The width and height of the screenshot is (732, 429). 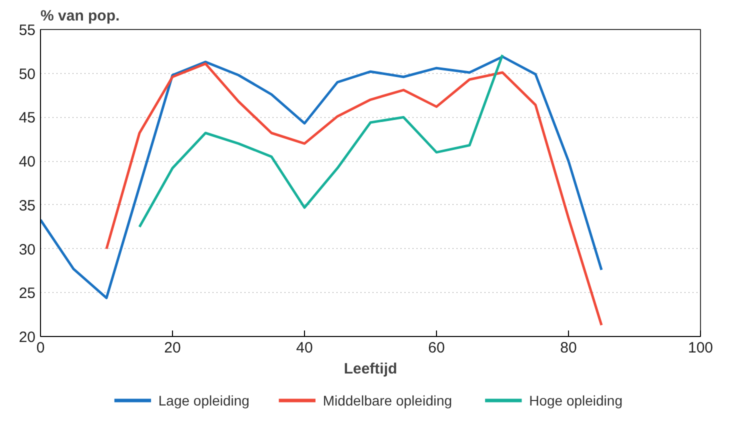 What do you see at coordinates (27, 74) in the screenshot?
I see `y-tick-label: 50` at bounding box center [27, 74].